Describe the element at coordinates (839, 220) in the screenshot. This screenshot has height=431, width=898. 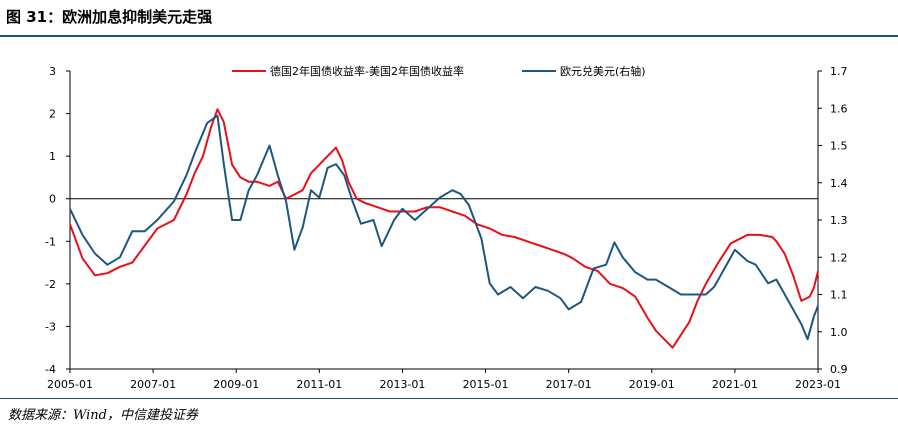
I see `right-tick-label: 1.3` at that location.